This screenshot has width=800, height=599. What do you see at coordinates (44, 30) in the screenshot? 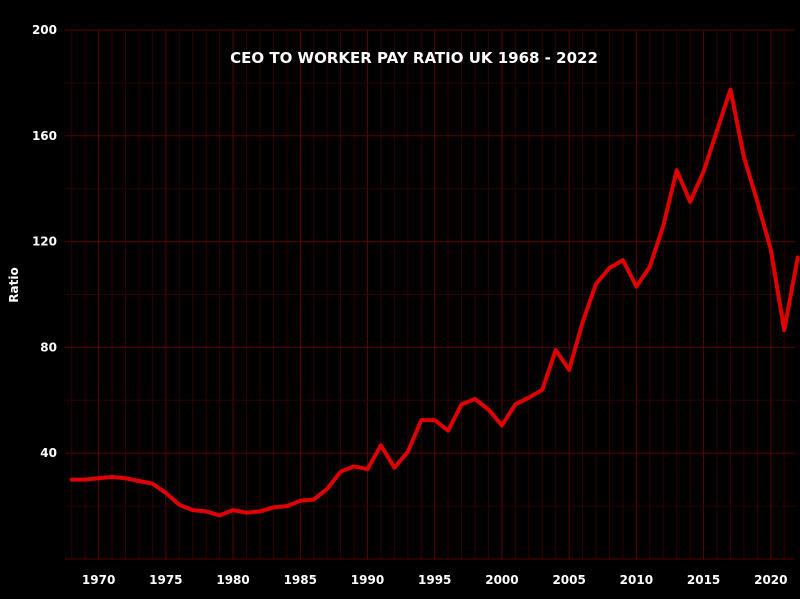
I see `y-tick-label: 200` at bounding box center [44, 30].